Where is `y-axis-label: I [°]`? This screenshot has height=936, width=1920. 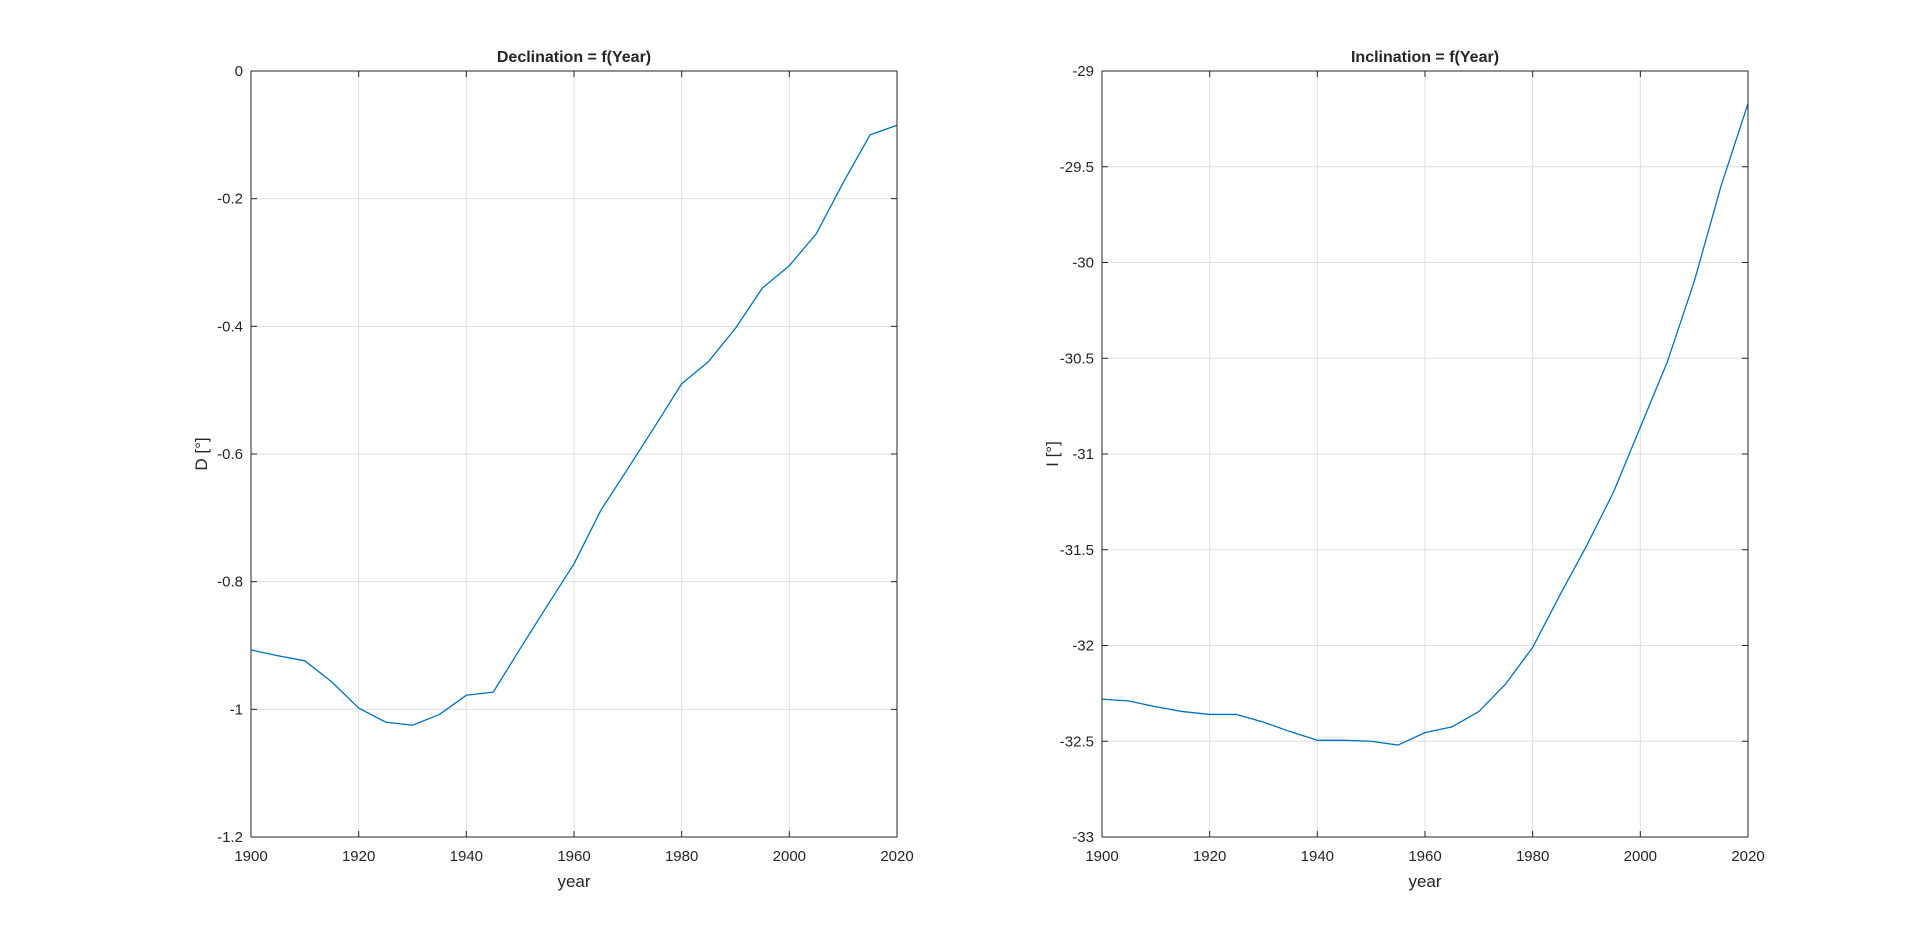 y-axis-label: I [°] is located at coordinates (1052, 454).